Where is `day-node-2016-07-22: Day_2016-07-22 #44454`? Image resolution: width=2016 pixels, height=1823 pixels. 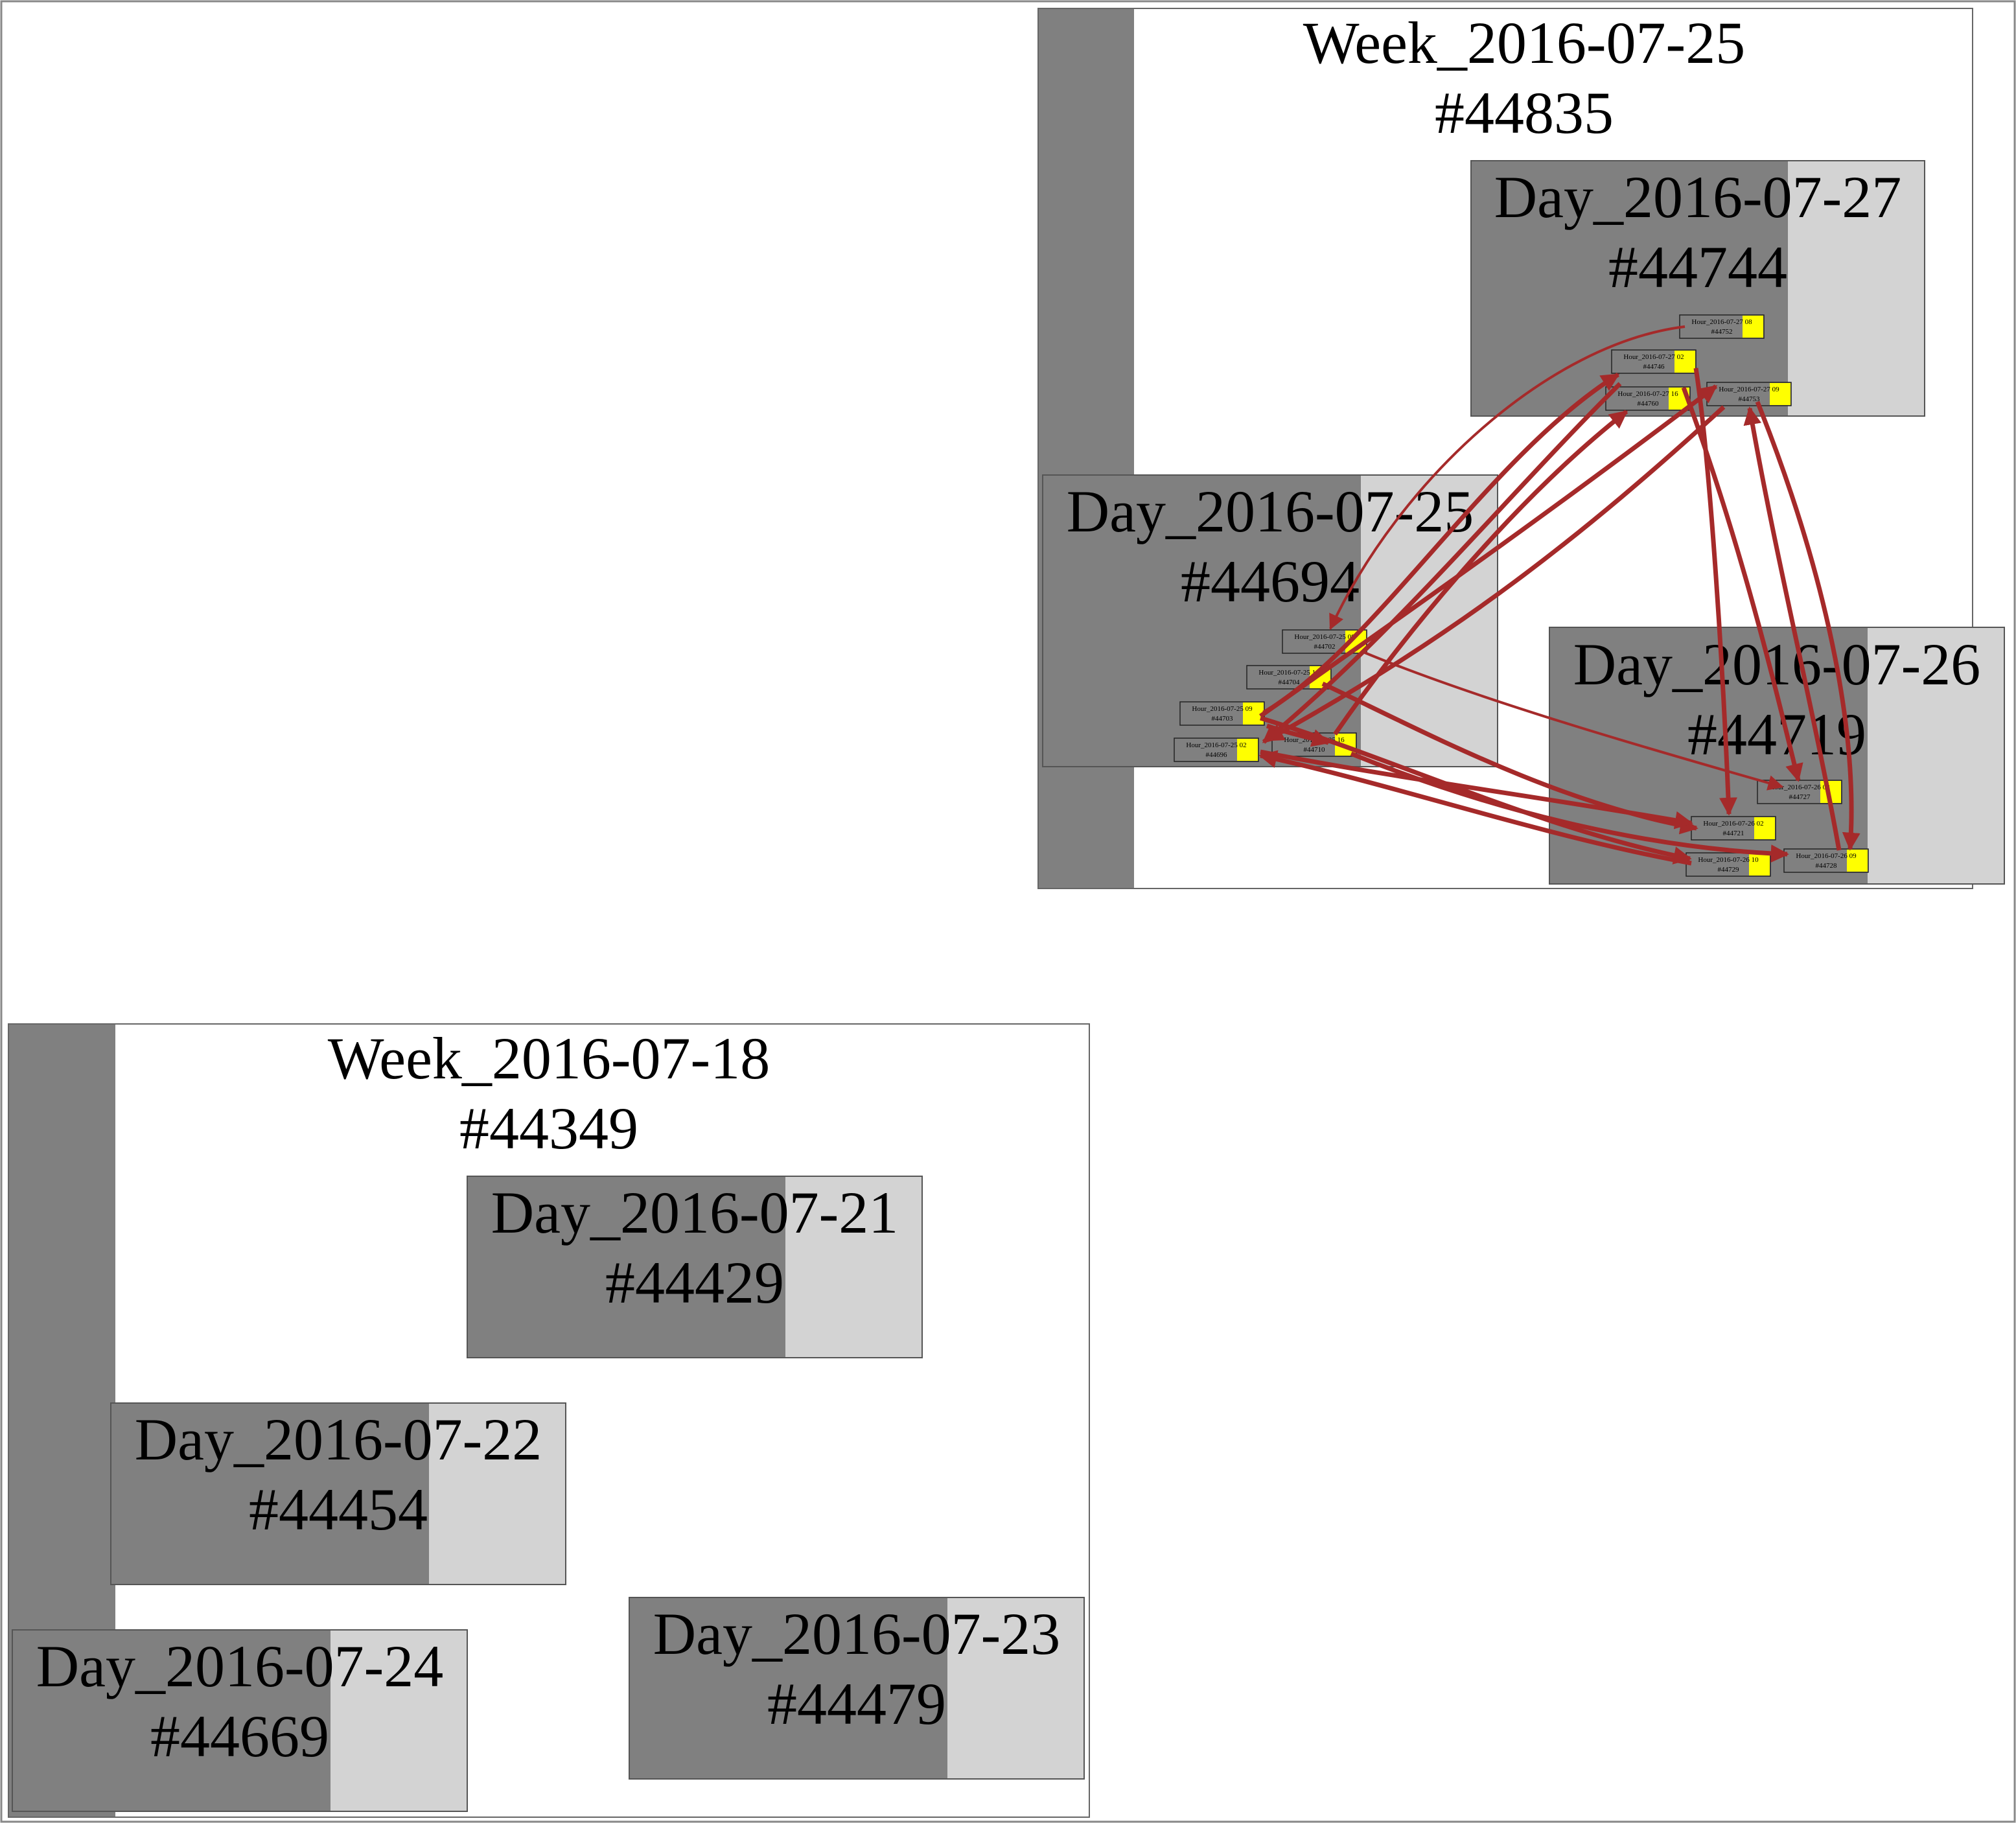
day-node-2016-07-22: Day_2016-07-22 #44454 is located at coordinates (338, 1493).